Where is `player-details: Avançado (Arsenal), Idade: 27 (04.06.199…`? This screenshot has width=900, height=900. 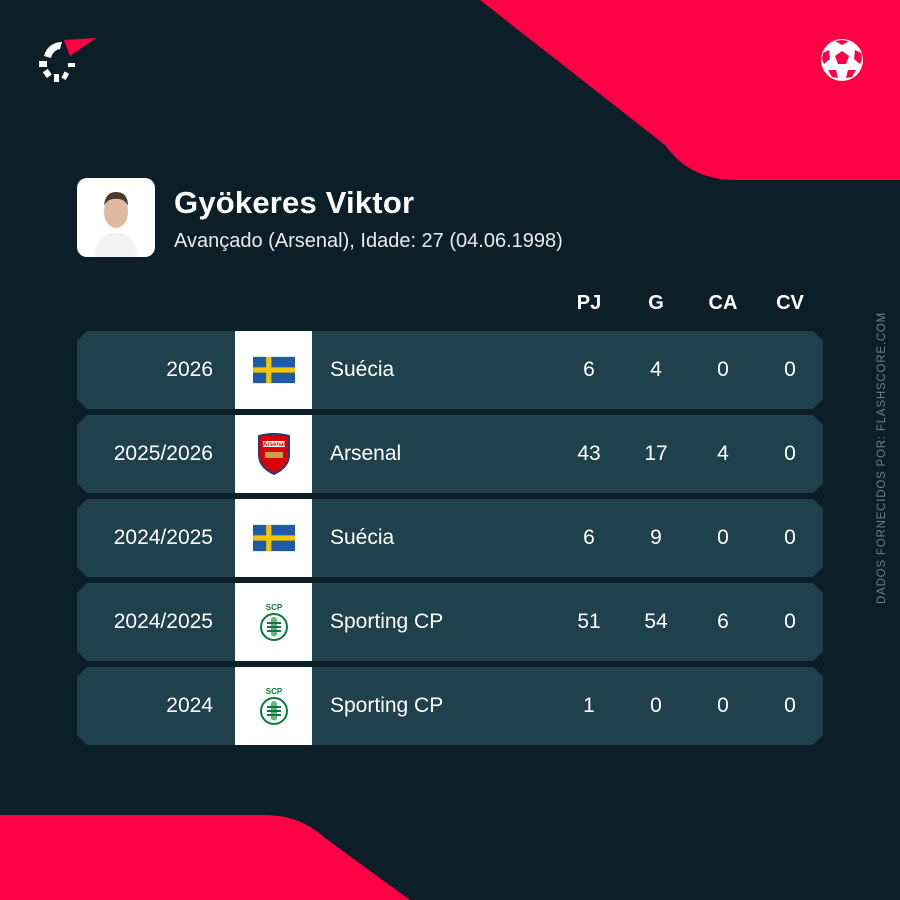
player-details: Avançado (Arsenal), Idade: 27 (04.06.199… is located at coordinates (368, 241).